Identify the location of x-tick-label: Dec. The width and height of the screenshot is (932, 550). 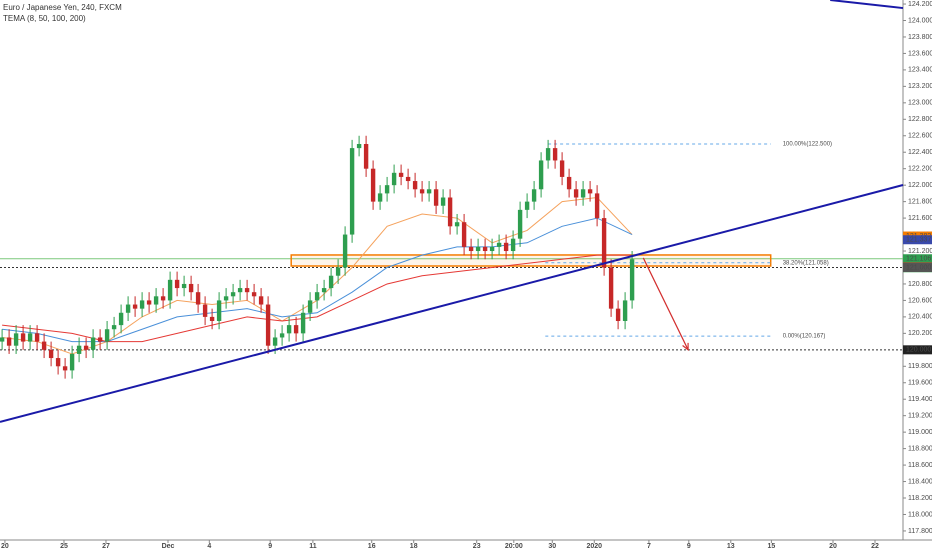
(168, 546).